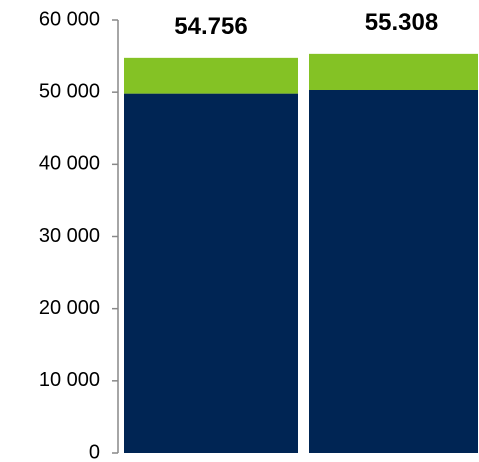 The width and height of the screenshot is (479, 462). I want to click on y-tick-label: 0, so click(94, 451).